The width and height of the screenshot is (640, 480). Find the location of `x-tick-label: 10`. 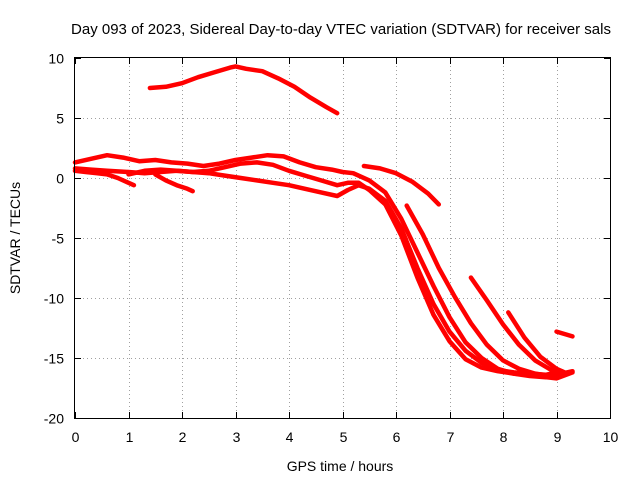

x-tick-label: 10 is located at coordinates (611, 437).